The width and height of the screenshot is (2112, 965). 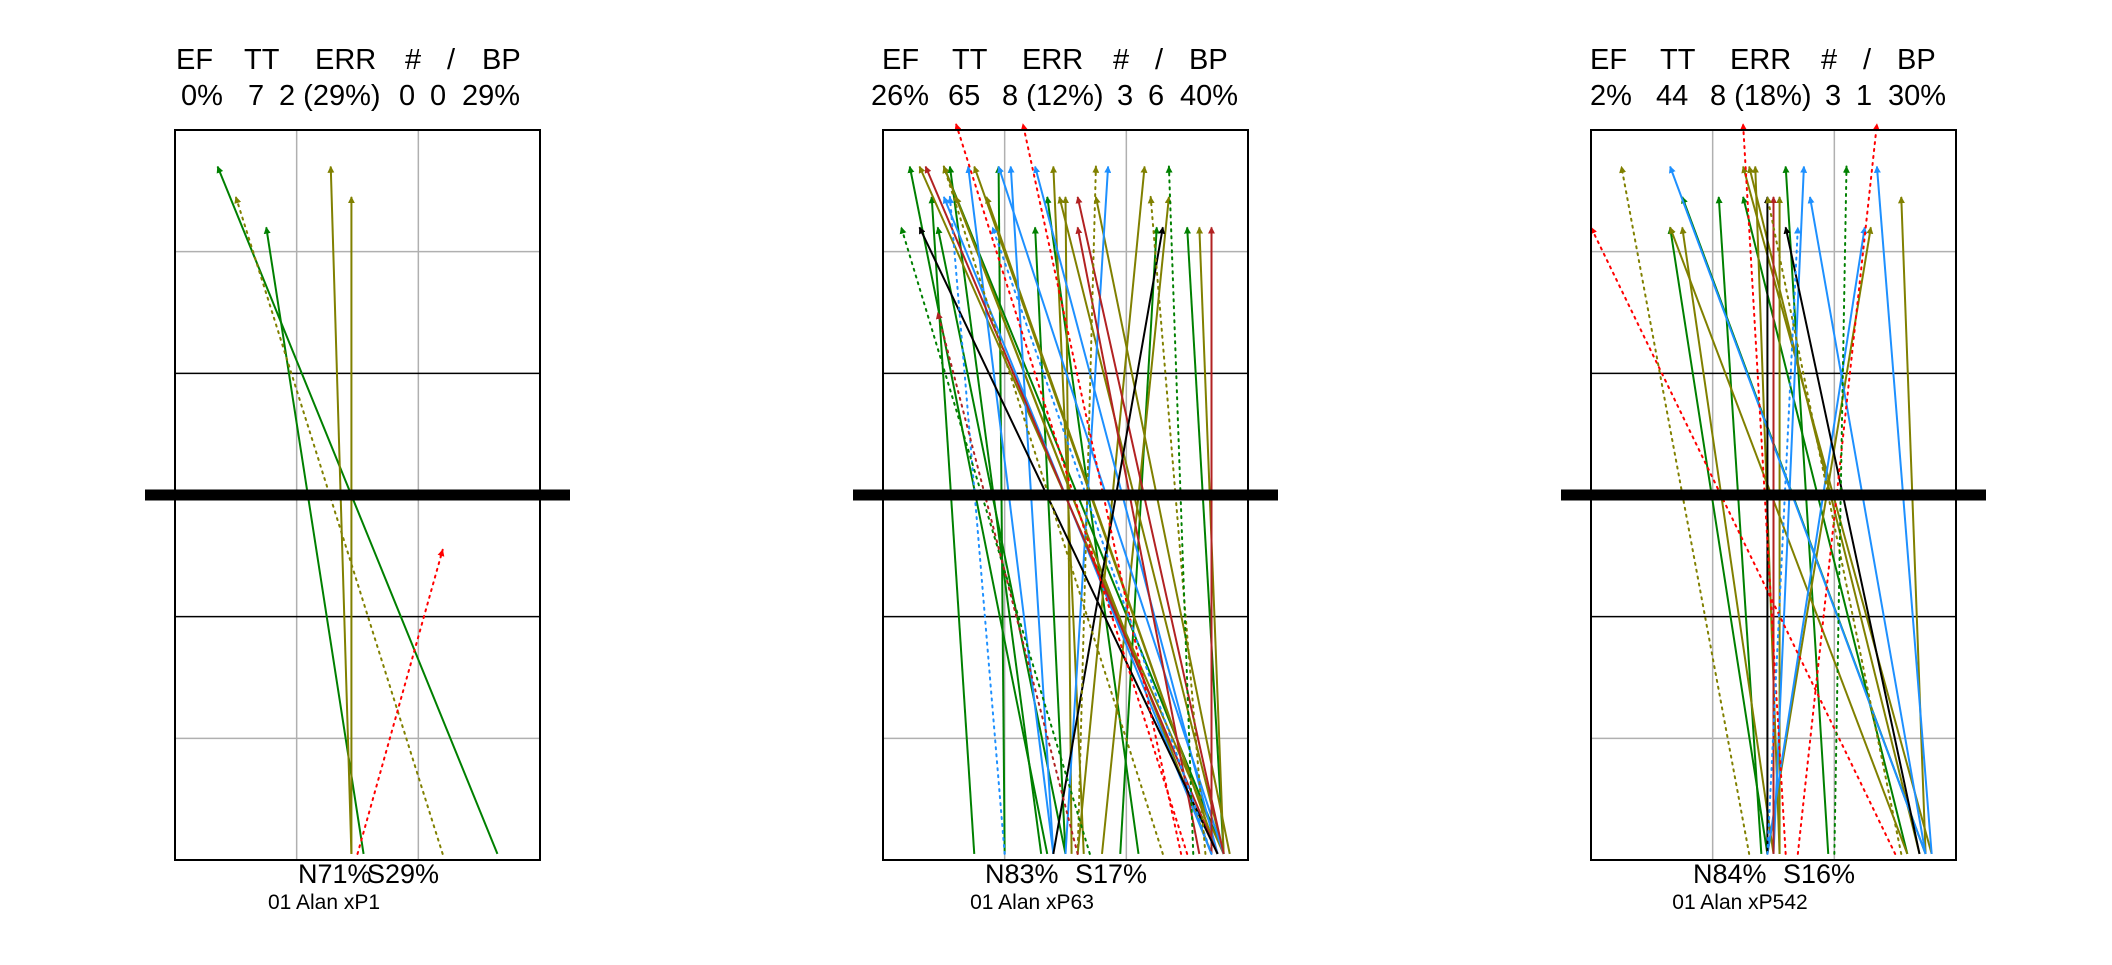 I want to click on footer-s-pct: S16%, so click(x=1819, y=874).